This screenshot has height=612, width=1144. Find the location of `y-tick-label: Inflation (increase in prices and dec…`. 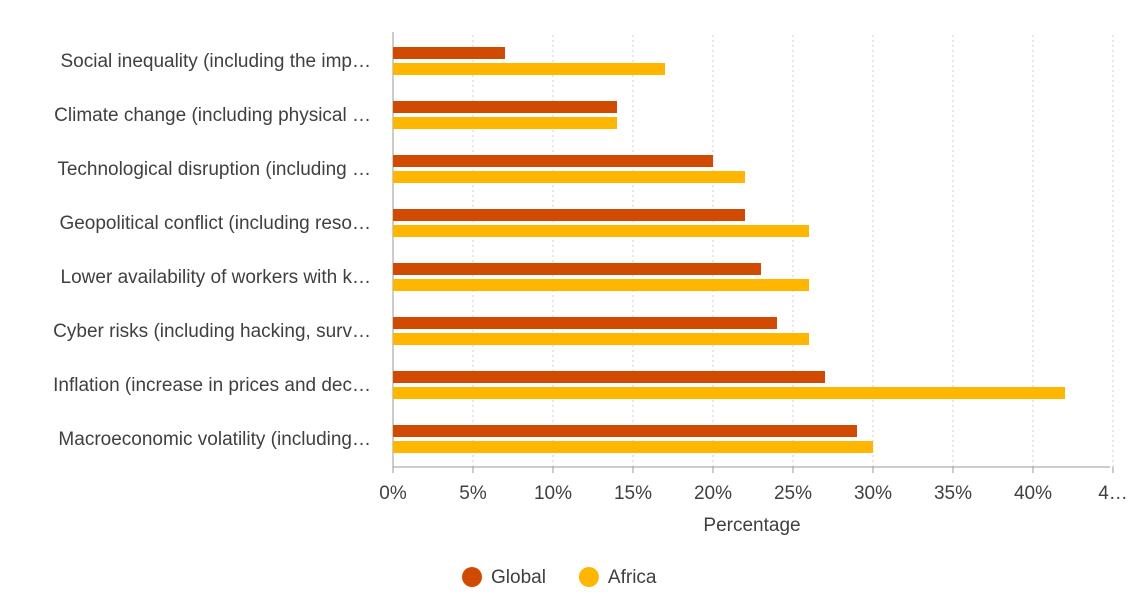

y-tick-label: Inflation (increase in prices and dec… is located at coordinates (212, 385).